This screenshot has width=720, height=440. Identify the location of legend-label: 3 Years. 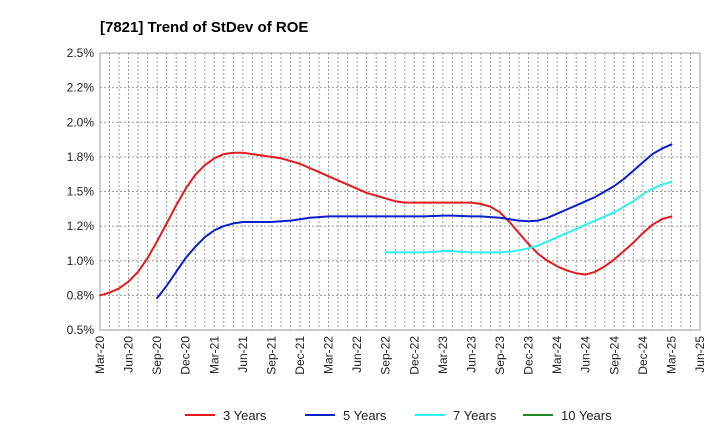
(245, 415).